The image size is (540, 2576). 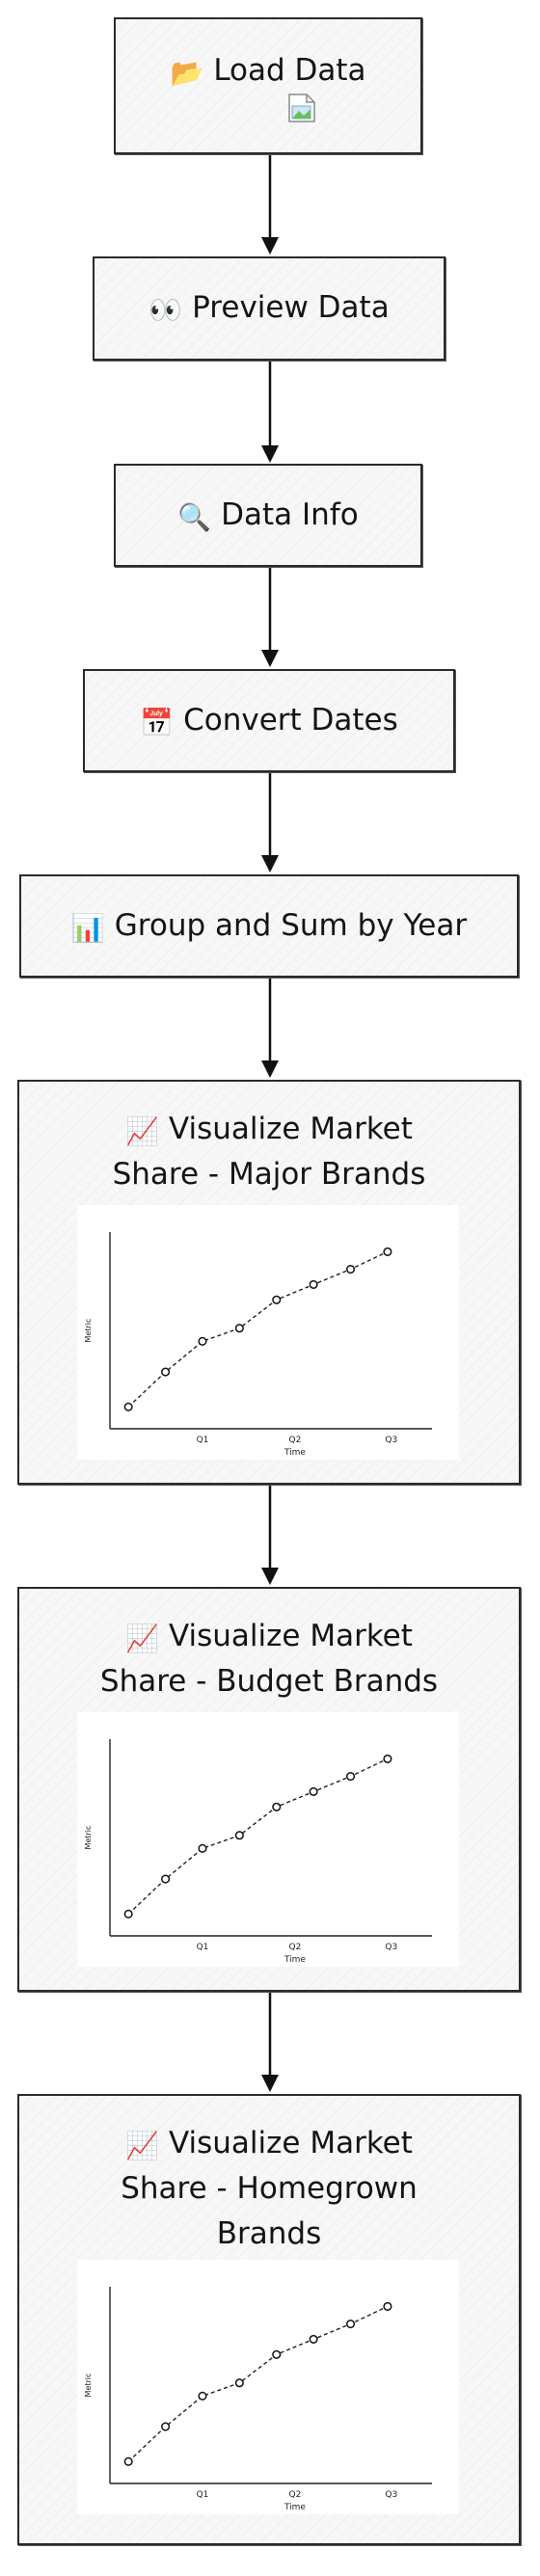 I want to click on eyes-icon: 👀, so click(x=165, y=310).